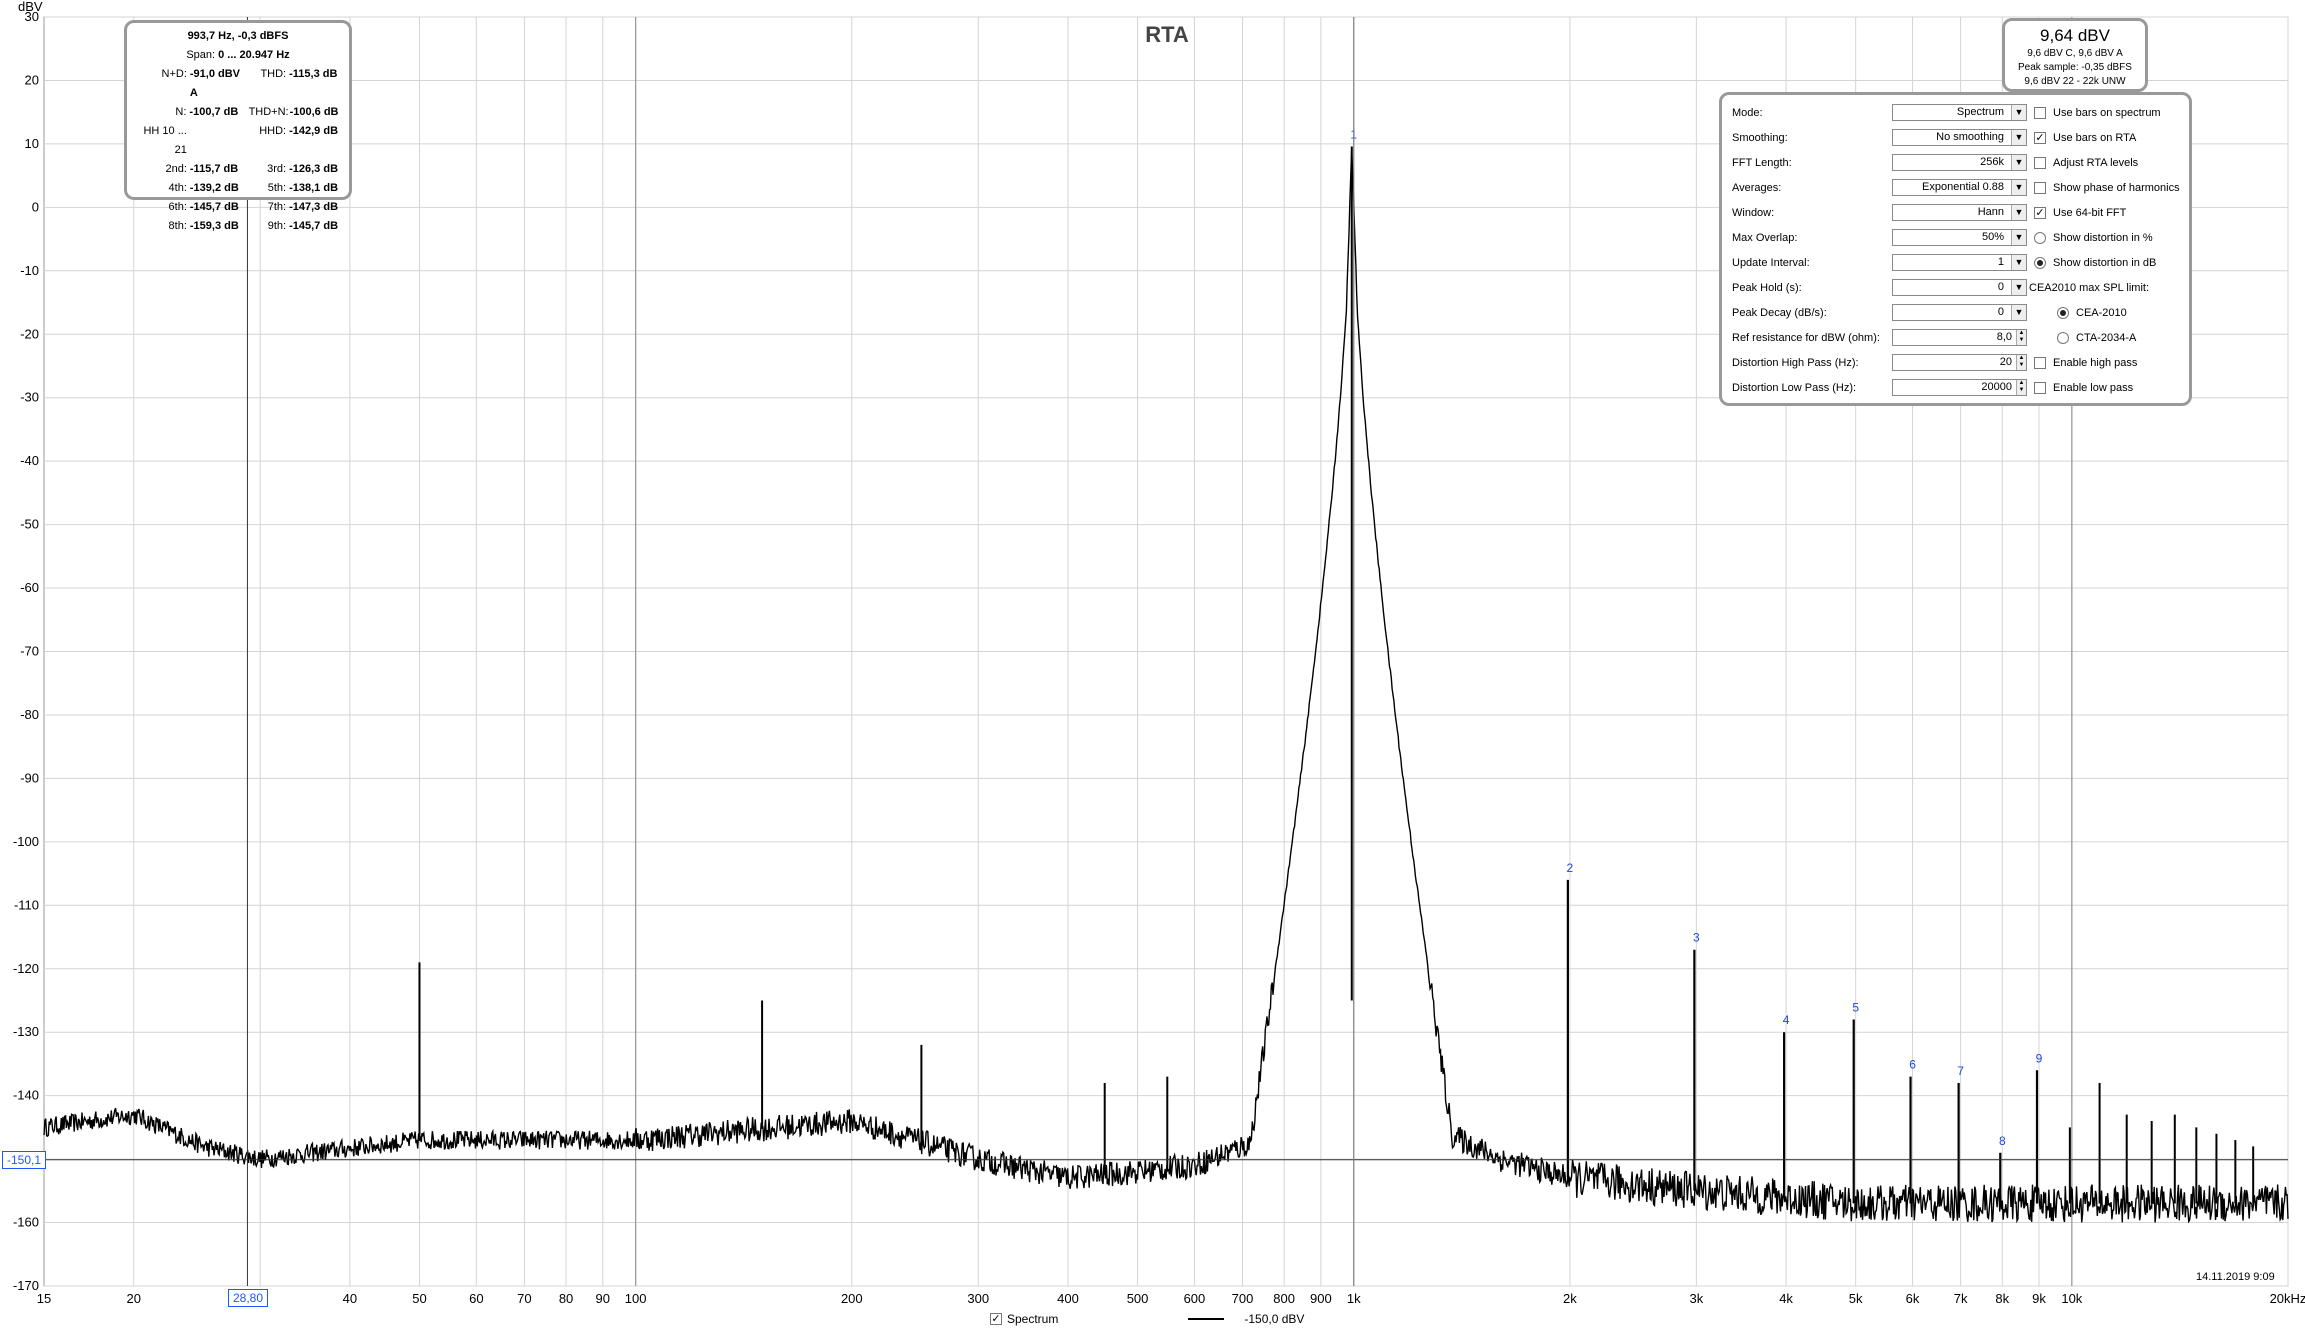 This screenshot has width=2305, height=1333. I want to click on update-interval-select: 1 ▼, so click(1959, 262).